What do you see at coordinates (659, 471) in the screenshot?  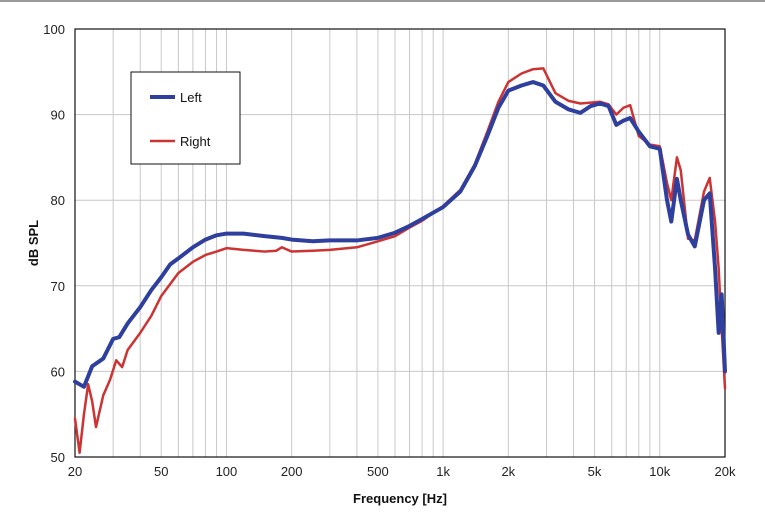 I see `x-tick-label: 10k` at bounding box center [659, 471].